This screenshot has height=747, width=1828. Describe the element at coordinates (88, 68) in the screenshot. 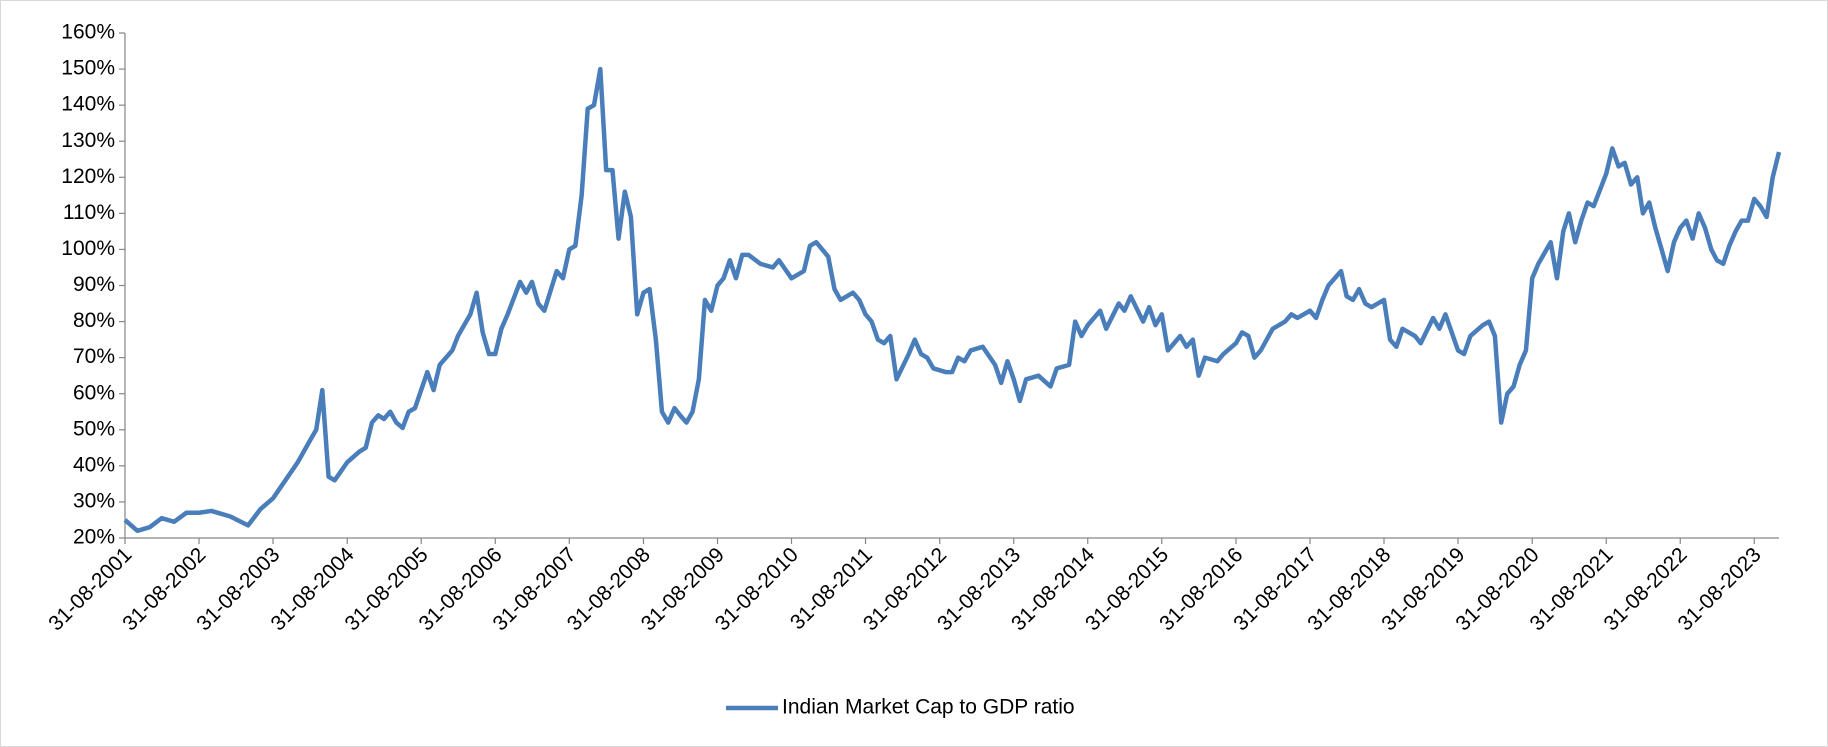

I see `y-tick-label: 150%` at that location.